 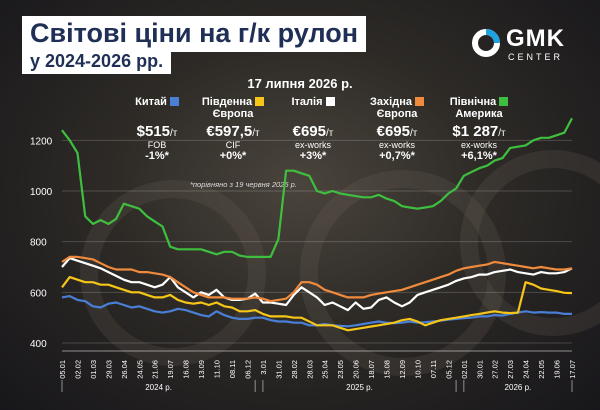 I want to click on gmk-logo: GMK CENTER, so click(x=525, y=45).